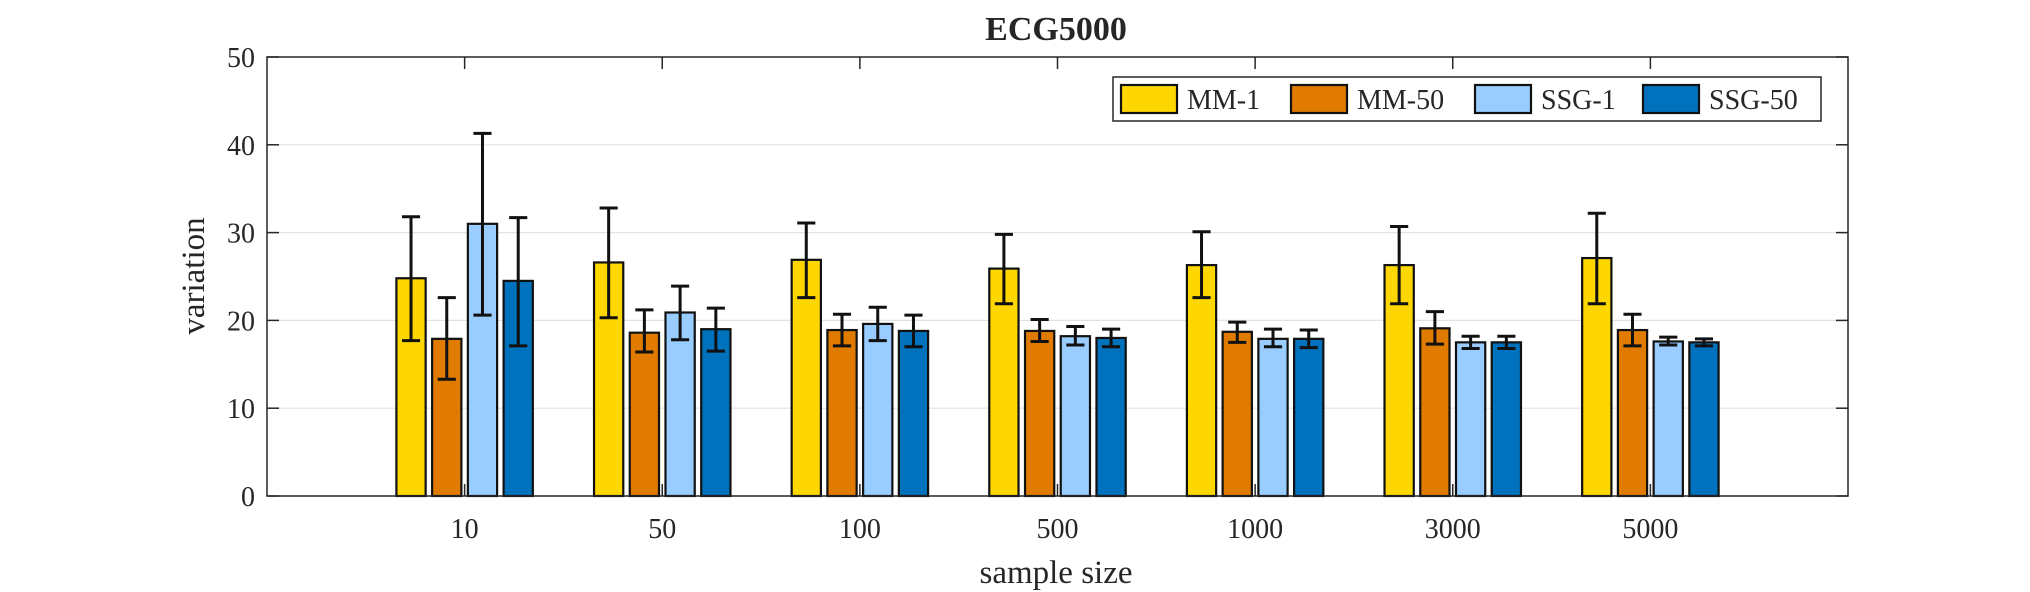 This screenshot has width=2030, height=592. I want to click on x-tick-label: 500, so click(1058, 529).